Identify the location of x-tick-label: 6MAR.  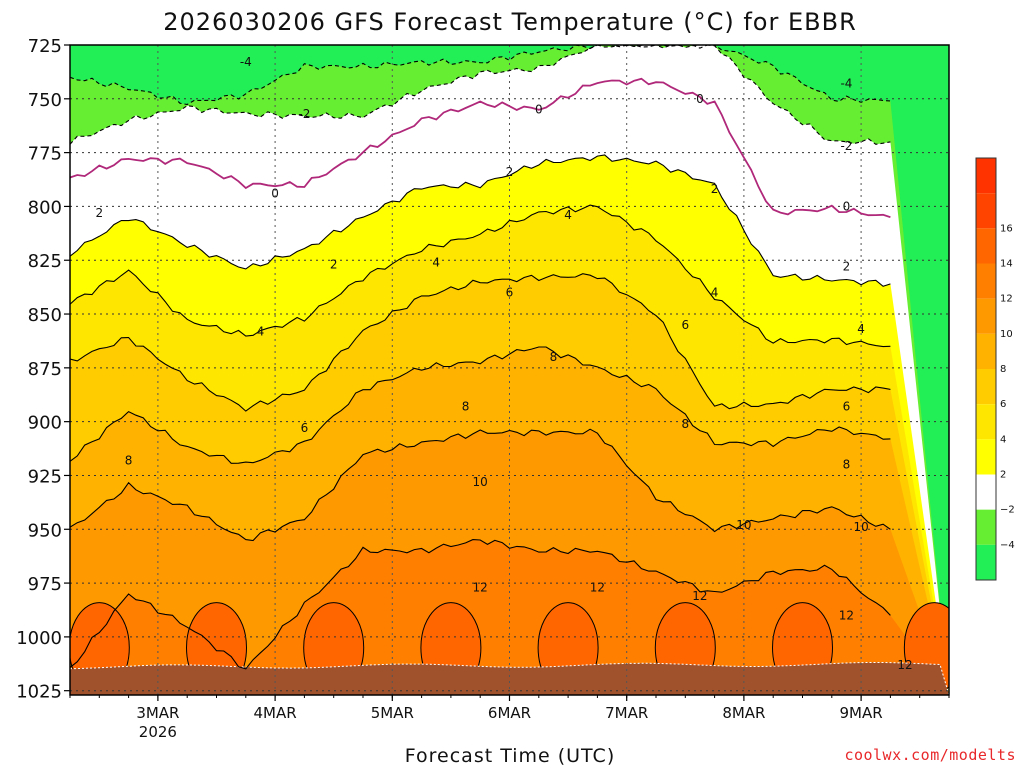
(509, 713).